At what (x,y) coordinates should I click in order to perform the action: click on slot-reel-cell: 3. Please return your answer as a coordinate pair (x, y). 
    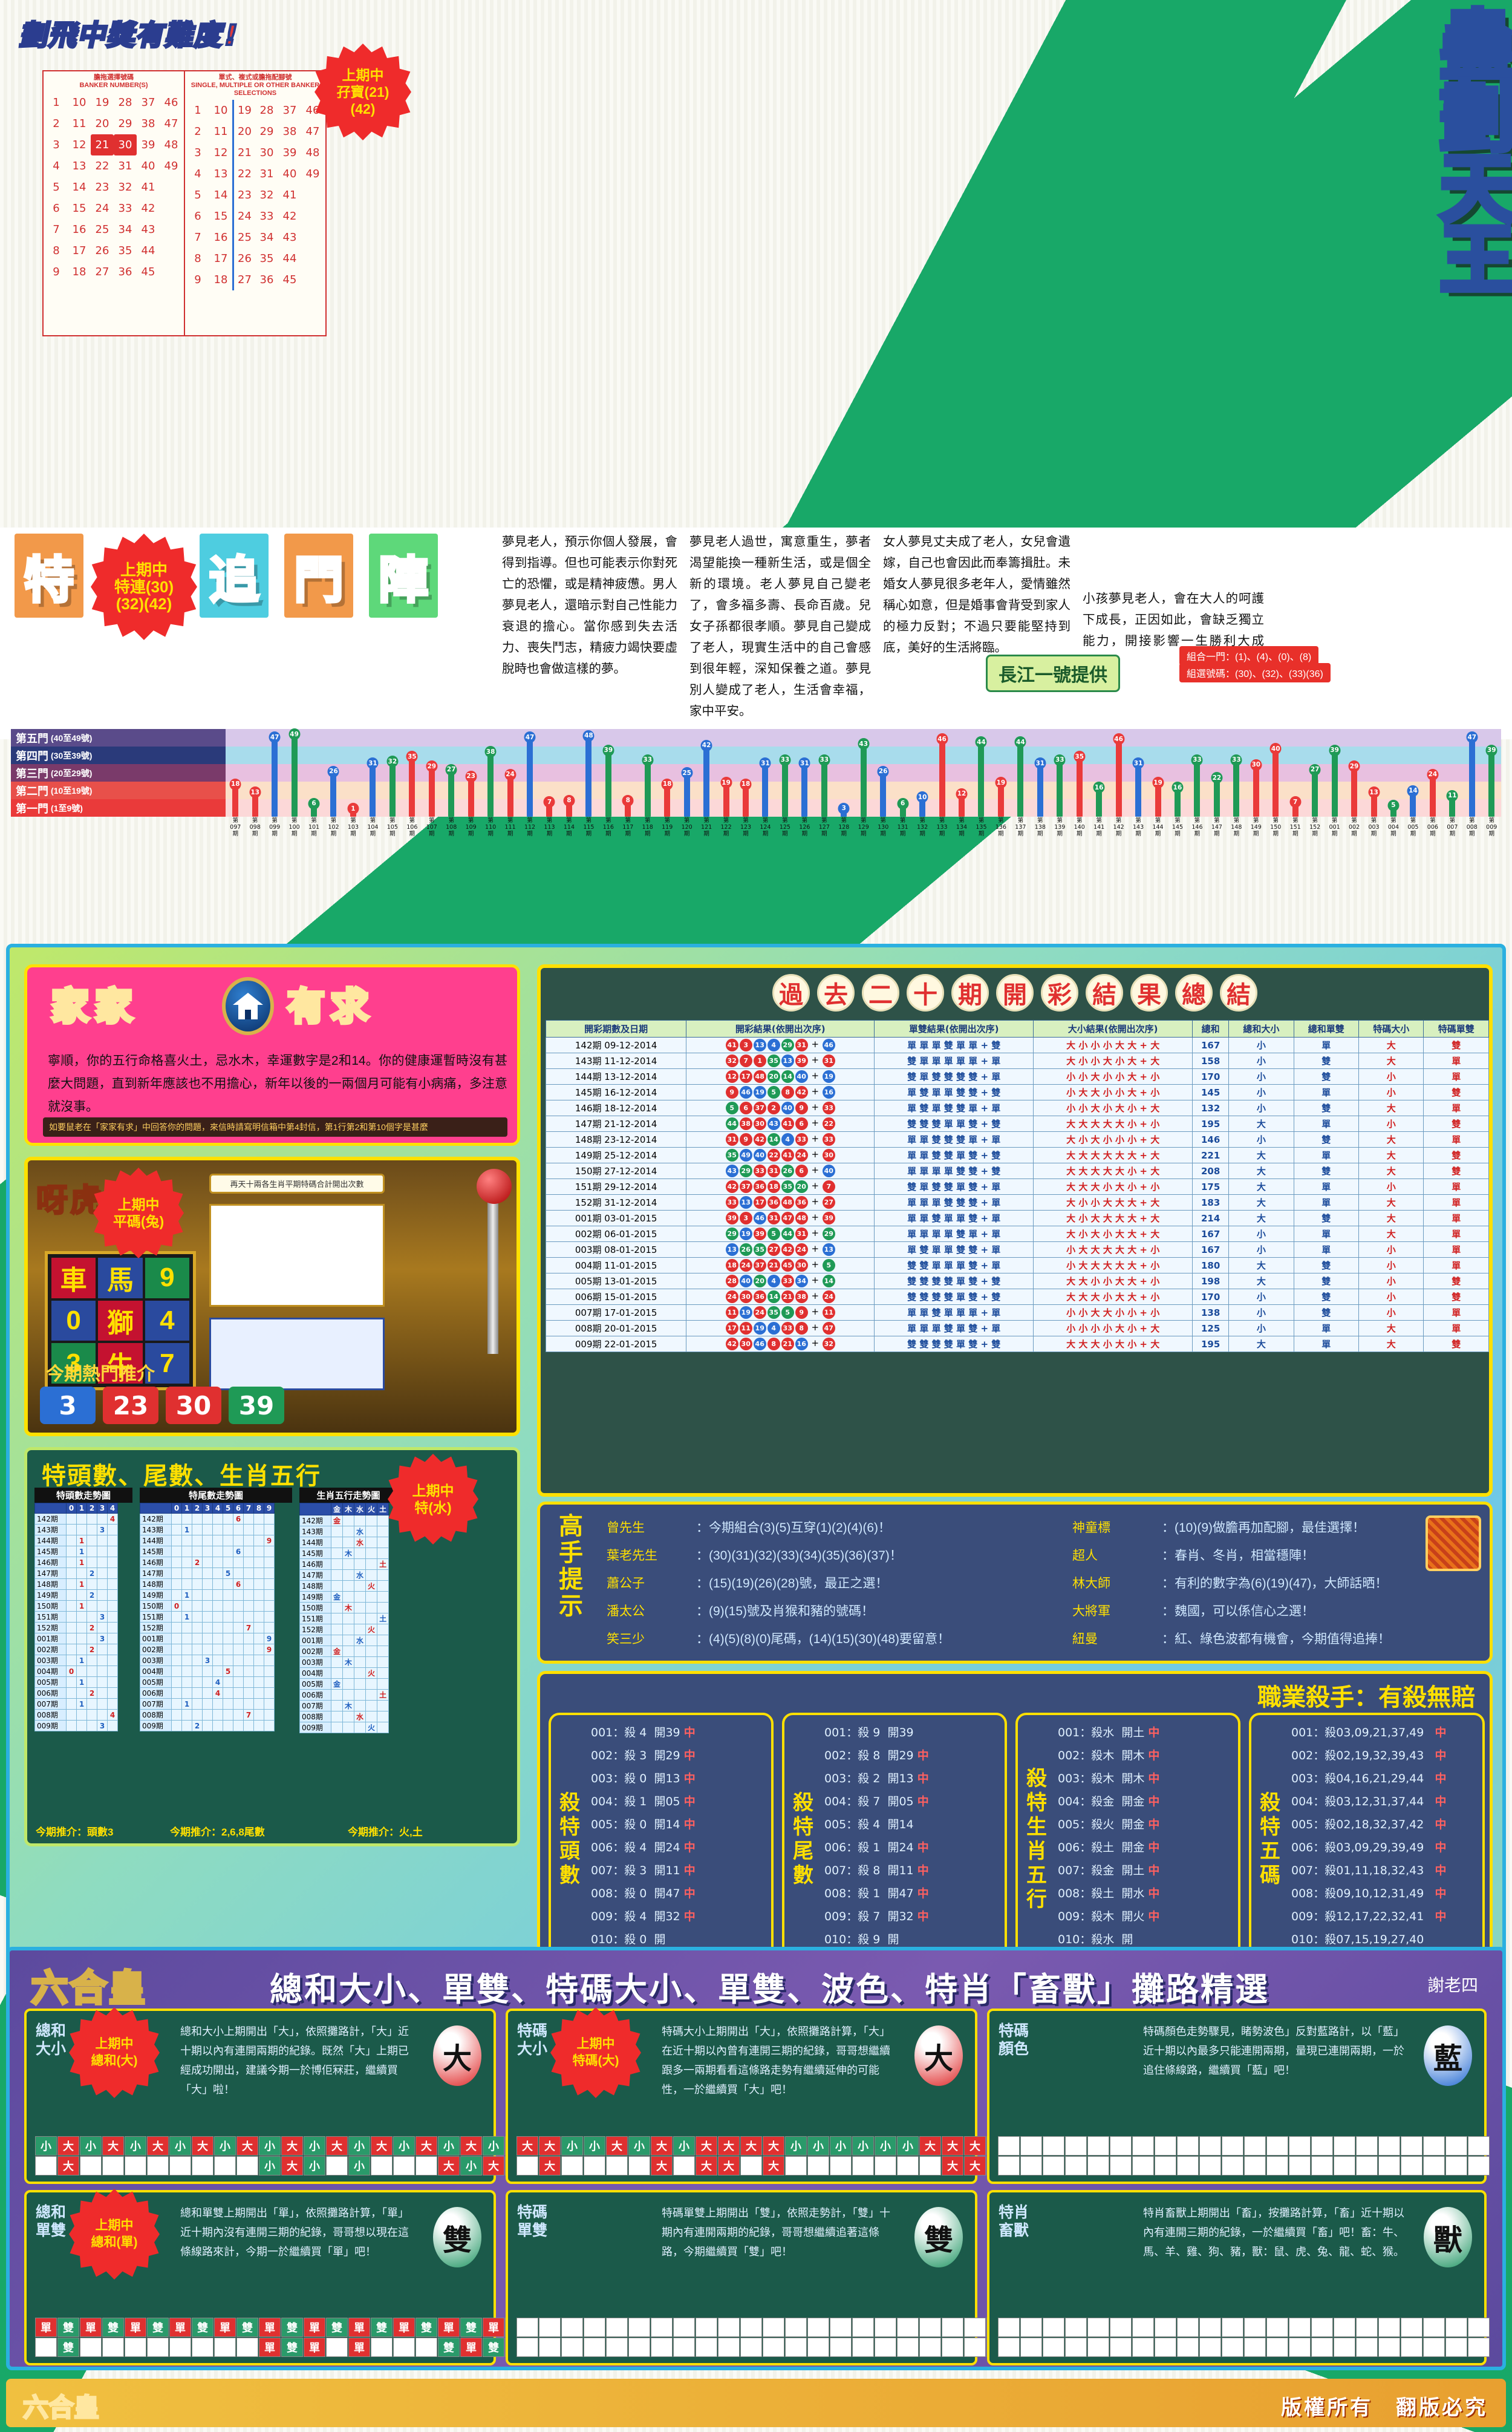
    Looking at the image, I should click on (73, 1363).